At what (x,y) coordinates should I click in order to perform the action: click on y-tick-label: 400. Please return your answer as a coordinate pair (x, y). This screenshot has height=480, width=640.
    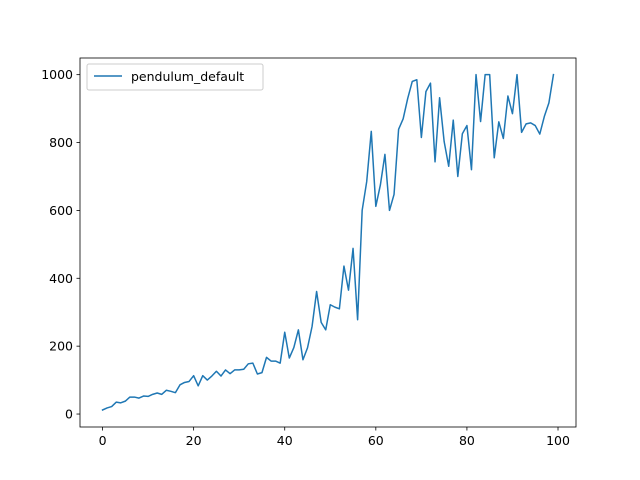
    Looking at the image, I should click on (61, 278).